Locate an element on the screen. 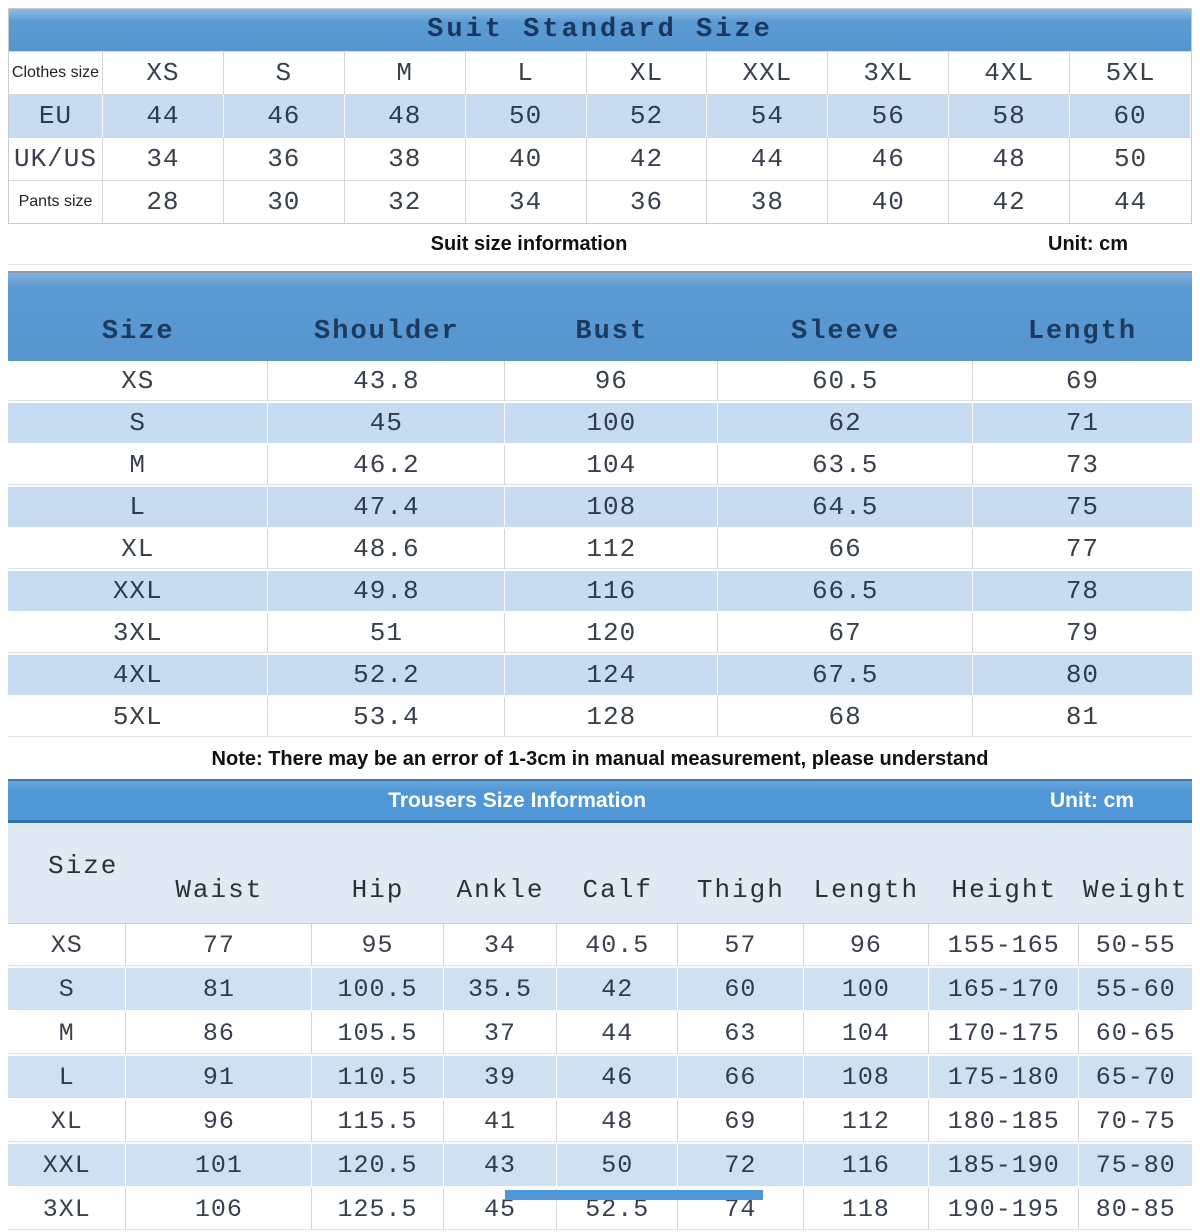 The height and width of the screenshot is (1232, 1200). column-header-text: Waist is located at coordinates (219, 890).